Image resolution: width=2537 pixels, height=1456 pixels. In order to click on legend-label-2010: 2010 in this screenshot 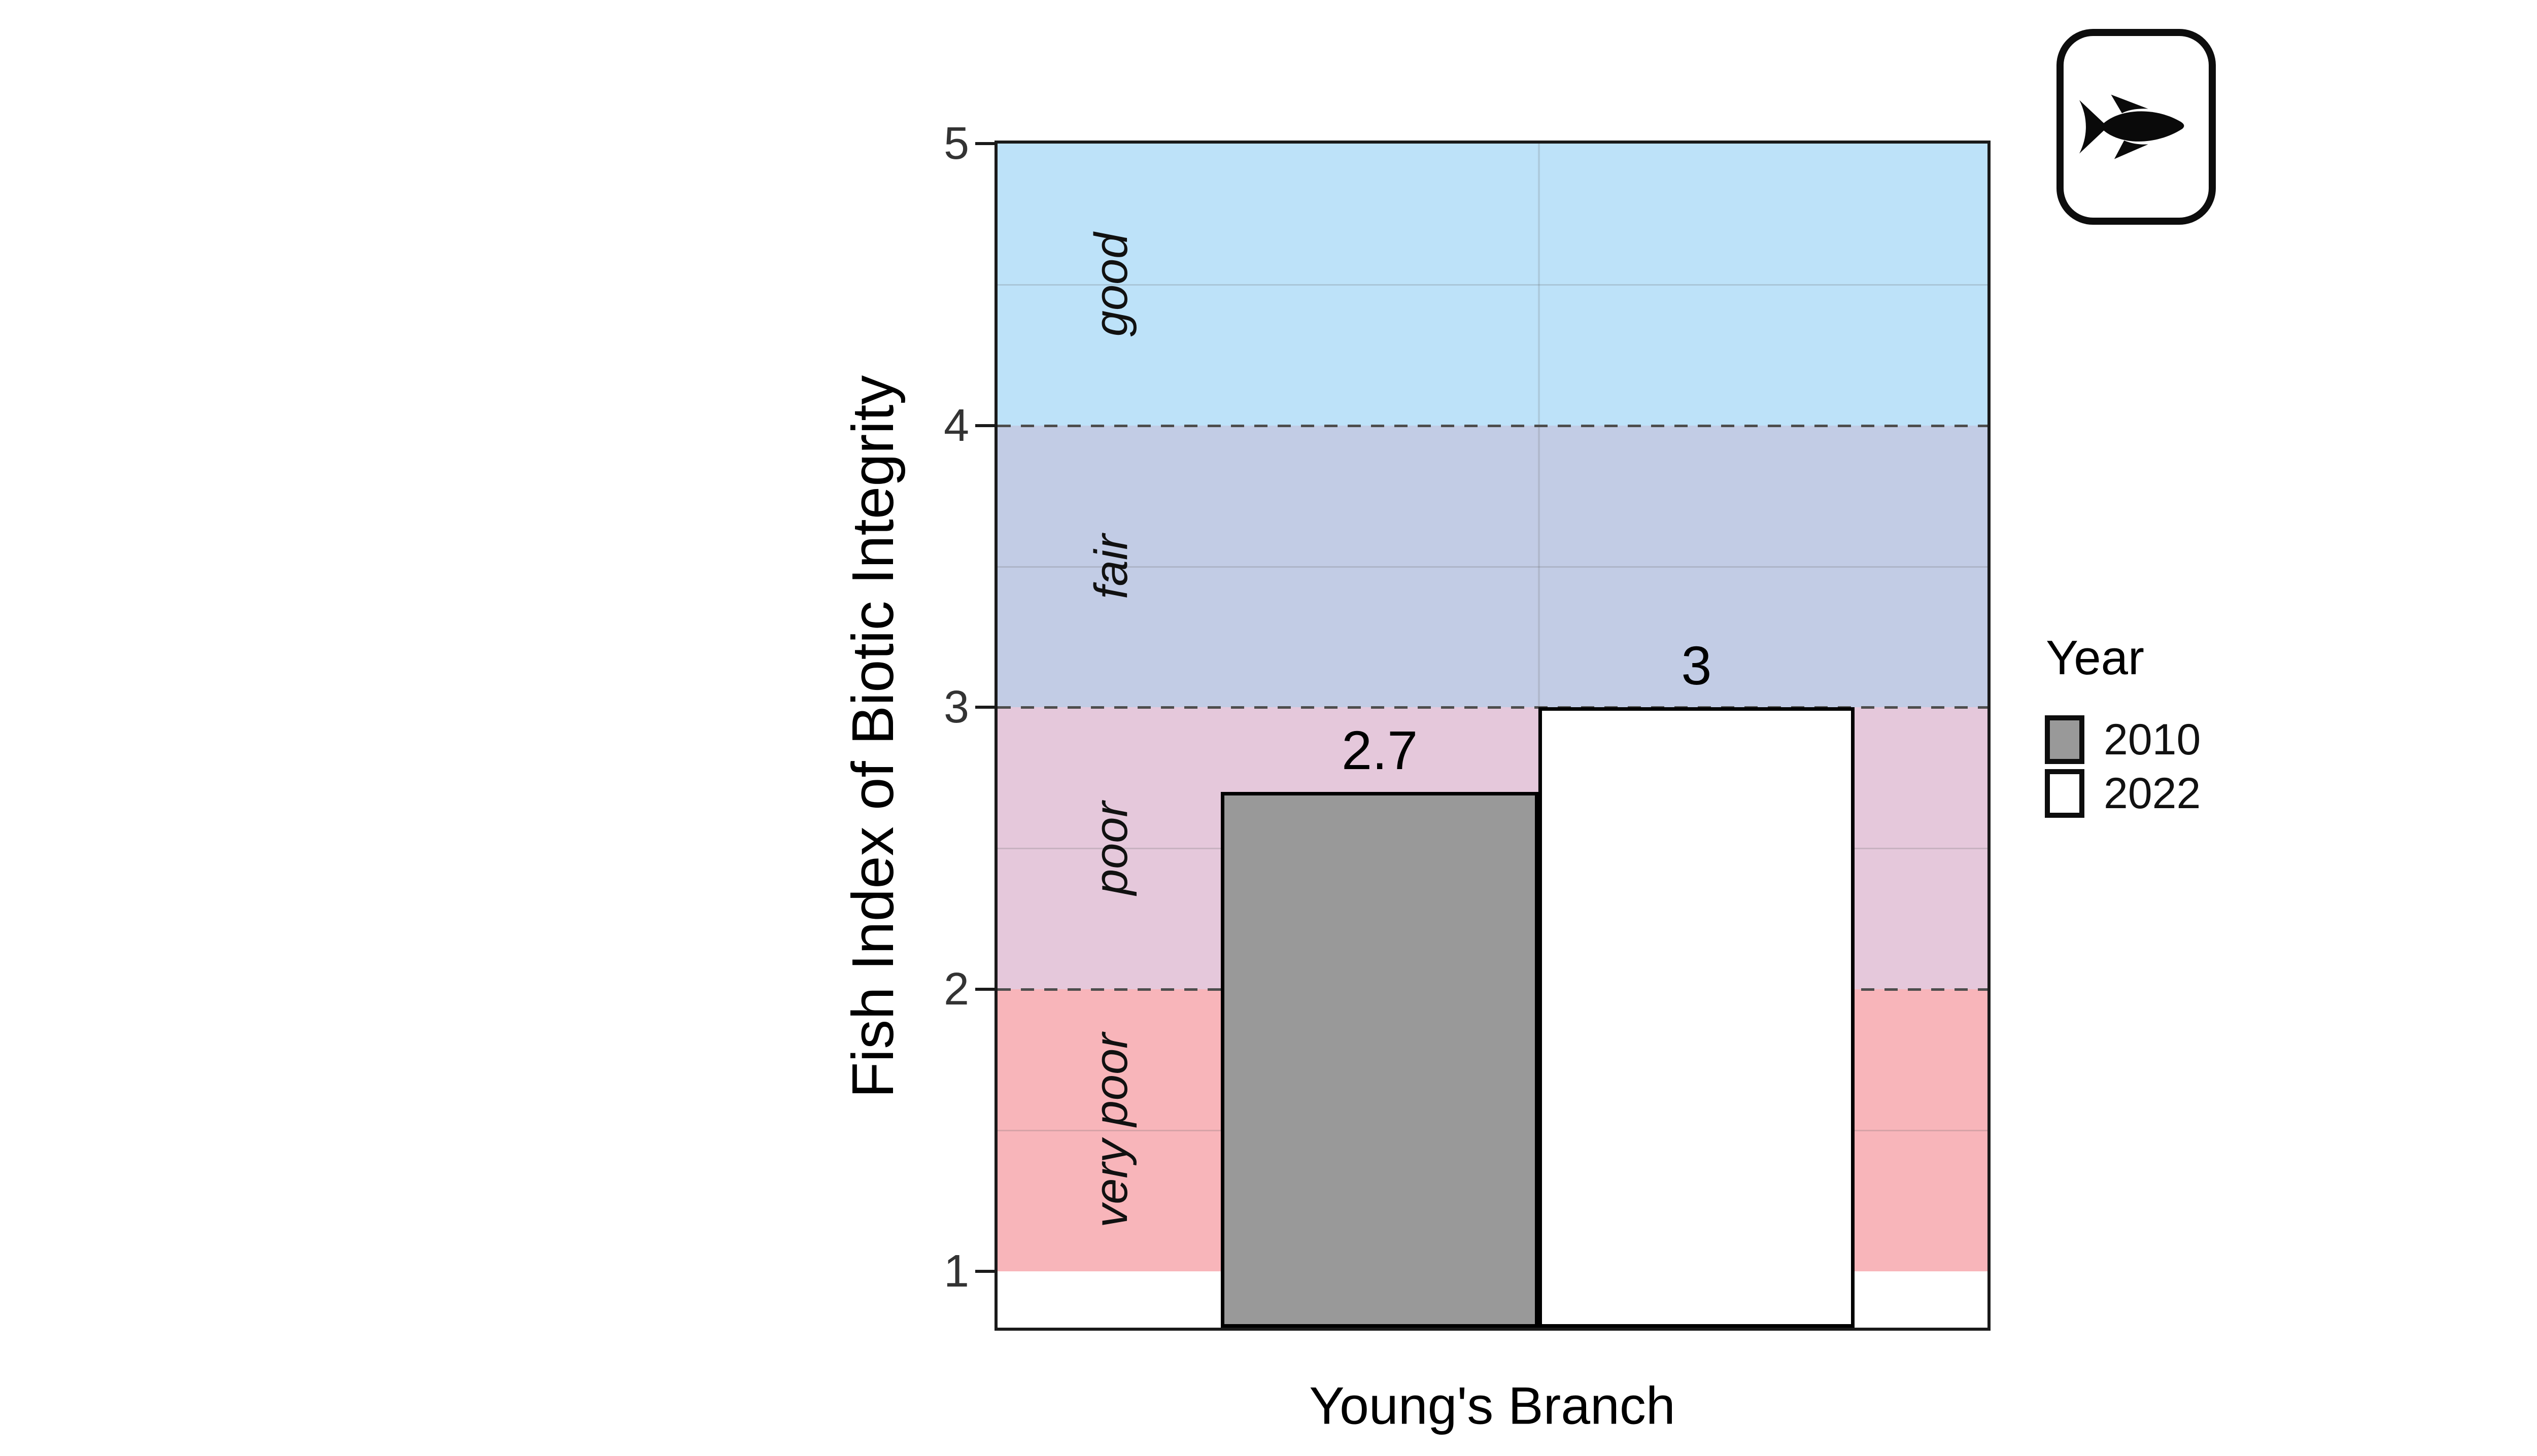, I will do `click(2152, 739)`.